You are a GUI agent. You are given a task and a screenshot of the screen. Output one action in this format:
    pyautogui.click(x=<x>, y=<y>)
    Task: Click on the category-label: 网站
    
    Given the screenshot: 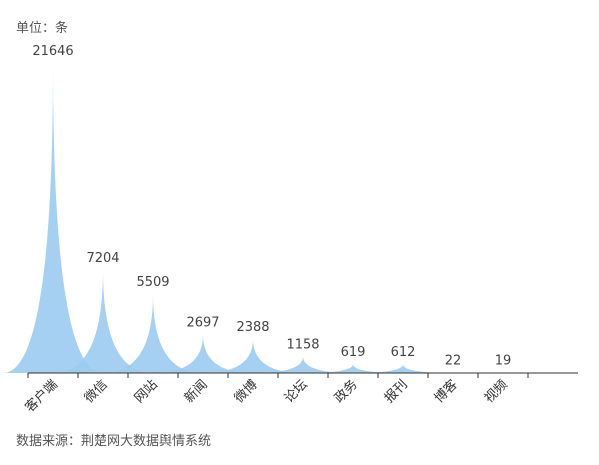 What is the action you would take?
    pyautogui.click(x=146, y=391)
    